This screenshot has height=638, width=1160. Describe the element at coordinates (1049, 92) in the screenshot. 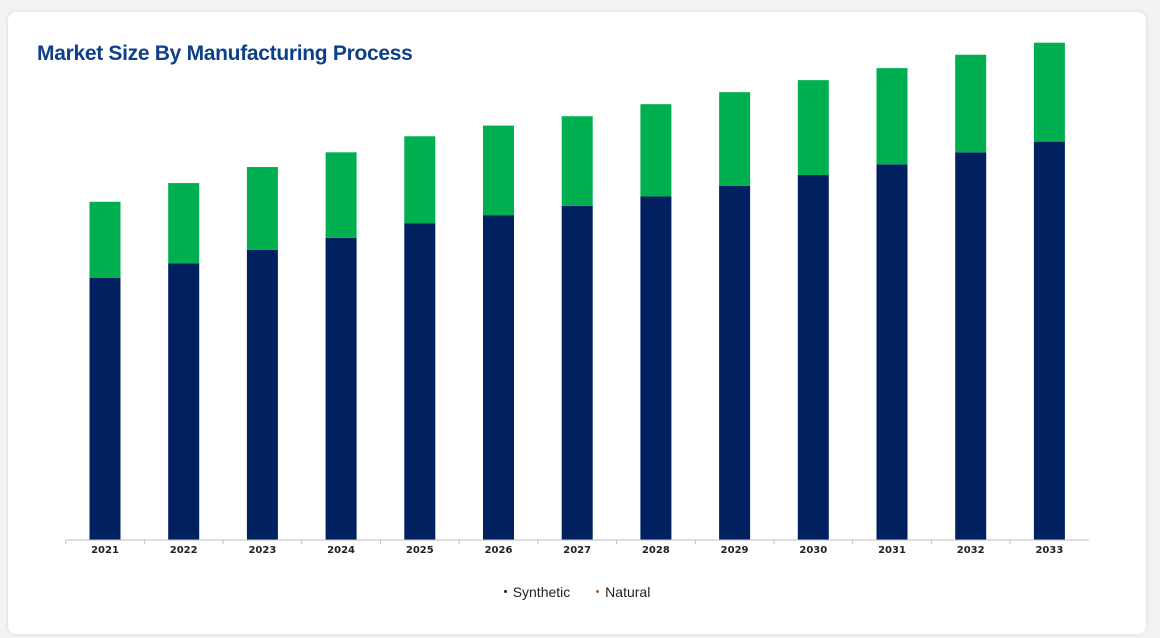

I see `bar-natural-2033` at that location.